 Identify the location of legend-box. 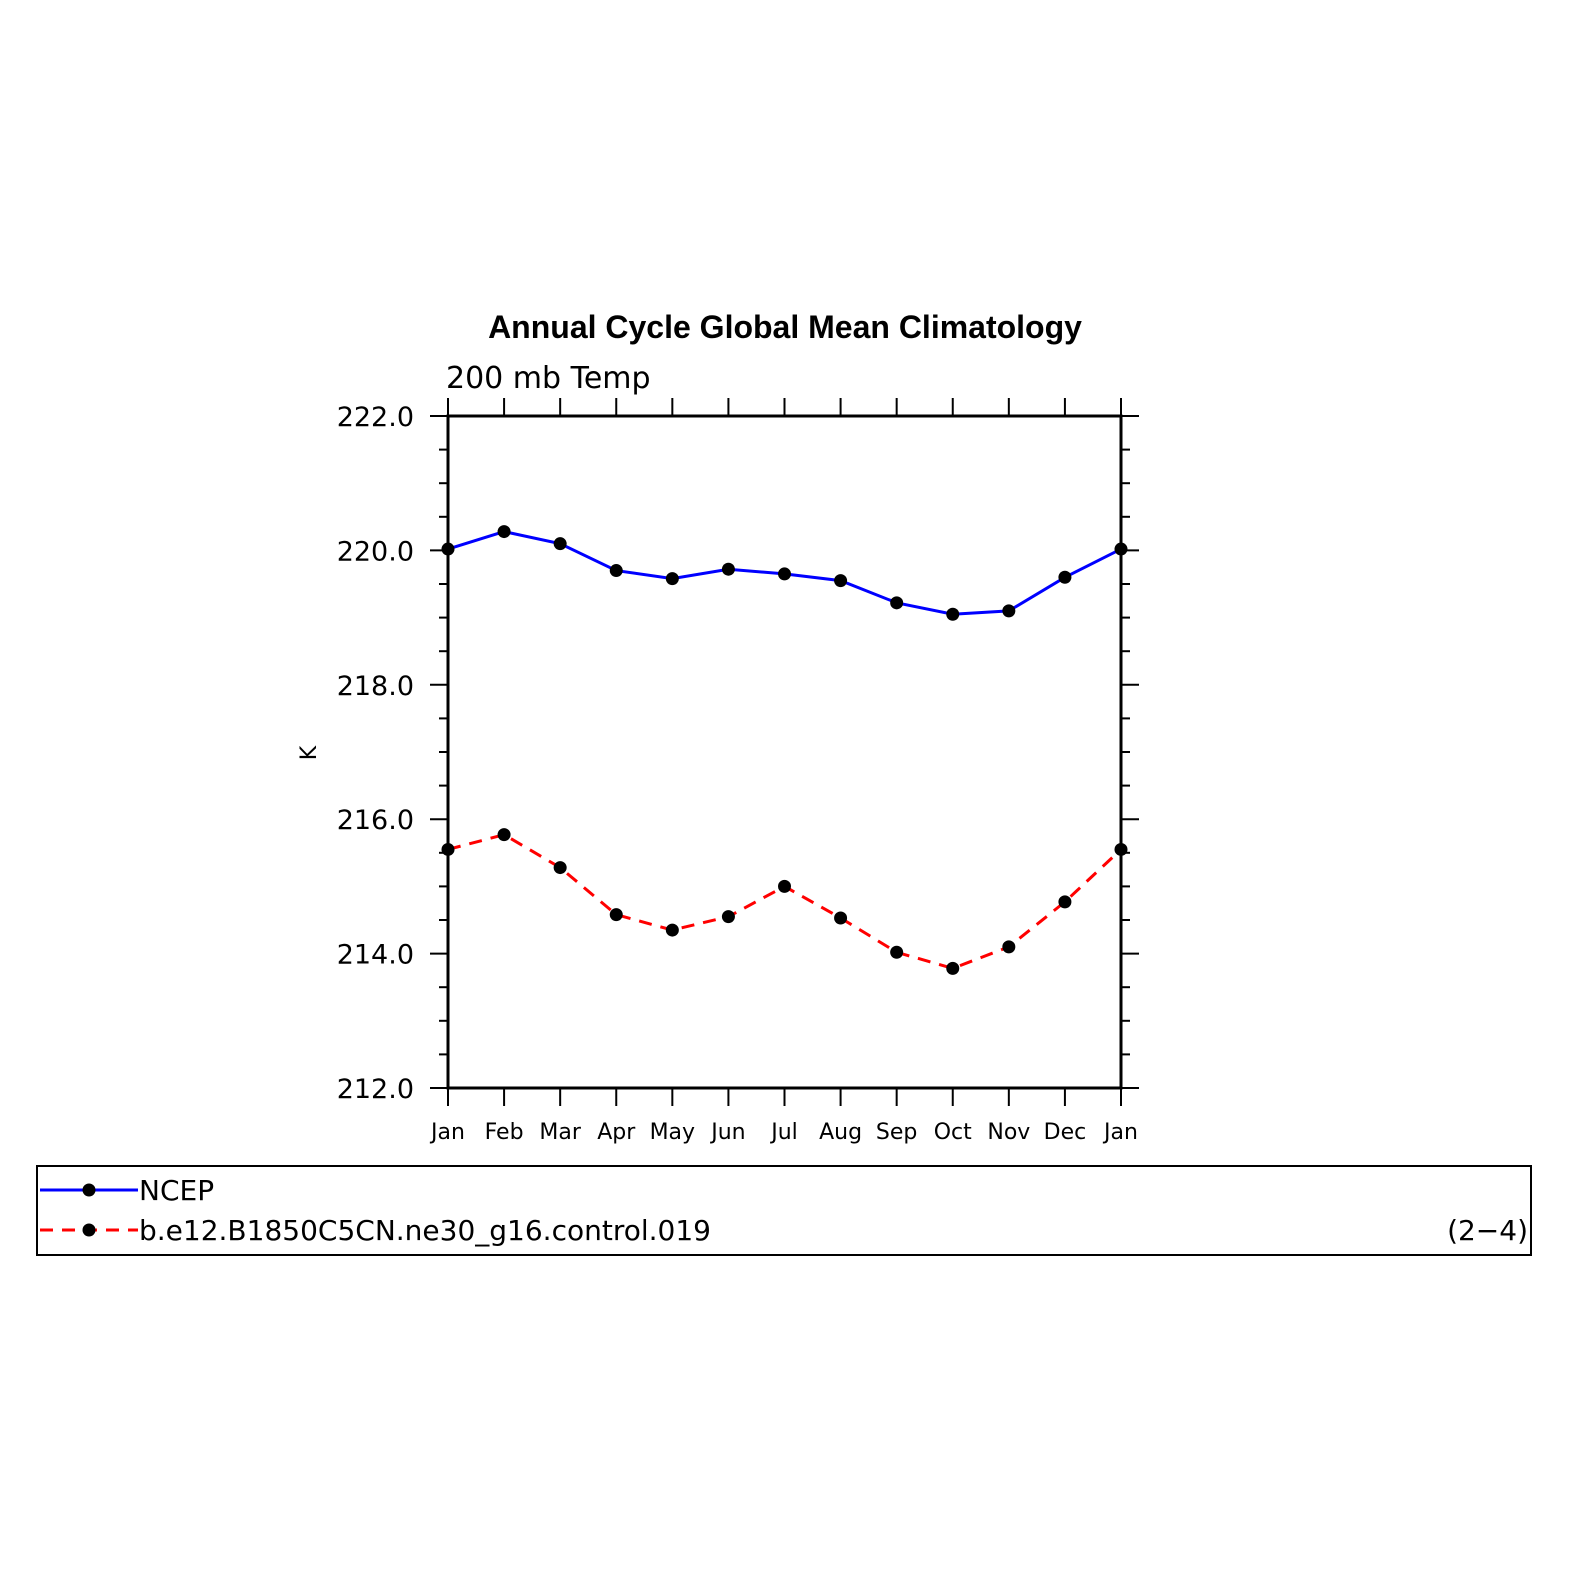
(784, 1210).